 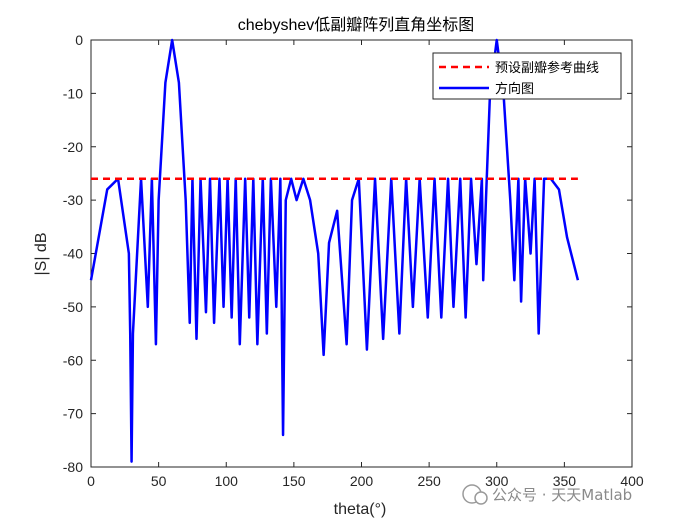 I want to click on legend: 预设副瓣参考曲线 方向图, so click(x=527, y=76).